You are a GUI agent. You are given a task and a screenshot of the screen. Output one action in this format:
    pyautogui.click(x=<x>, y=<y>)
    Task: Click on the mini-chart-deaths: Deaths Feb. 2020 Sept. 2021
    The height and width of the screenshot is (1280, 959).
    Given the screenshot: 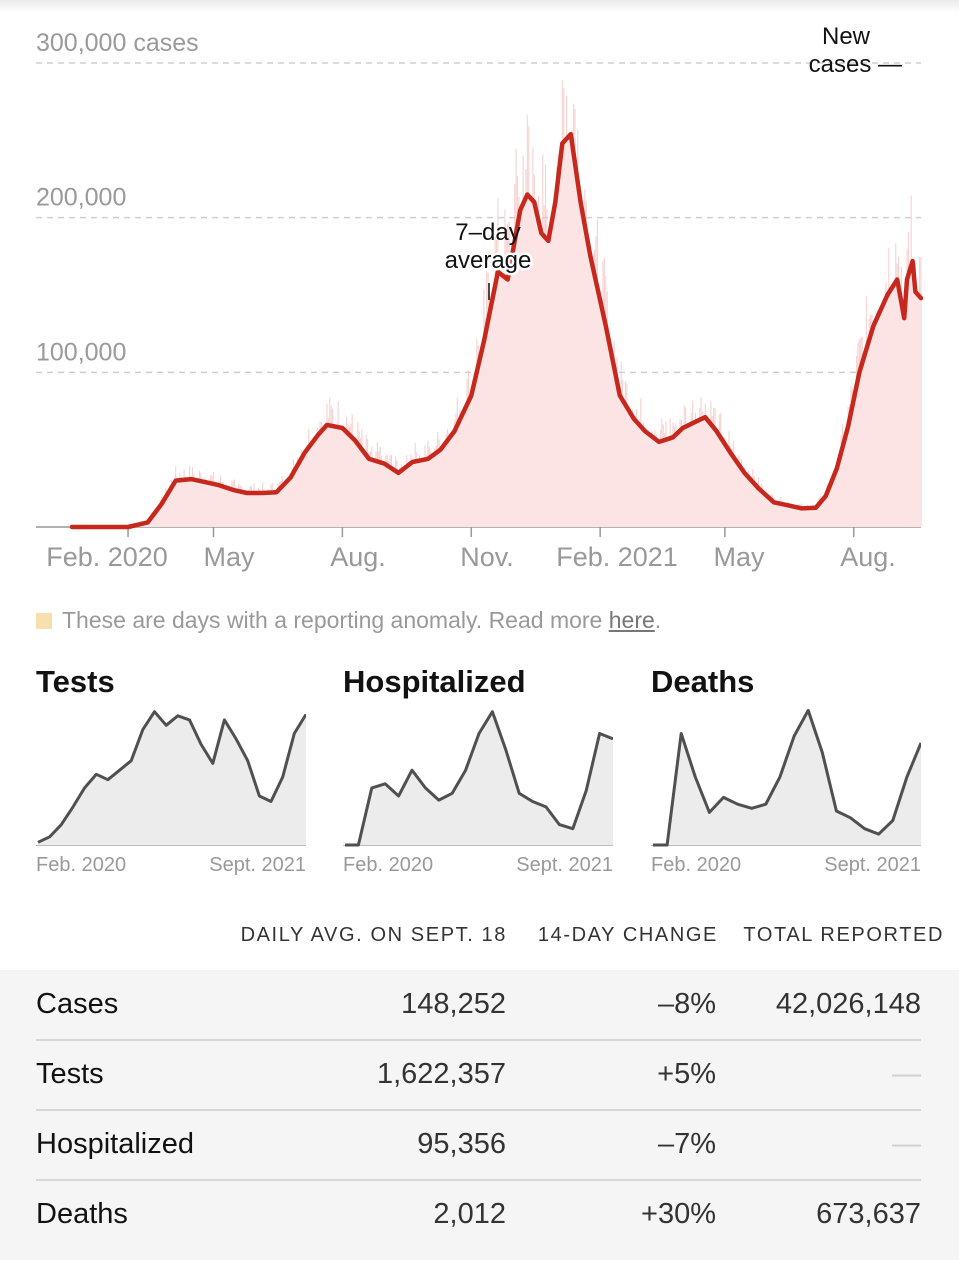 What is the action you would take?
    pyautogui.click(x=796, y=774)
    